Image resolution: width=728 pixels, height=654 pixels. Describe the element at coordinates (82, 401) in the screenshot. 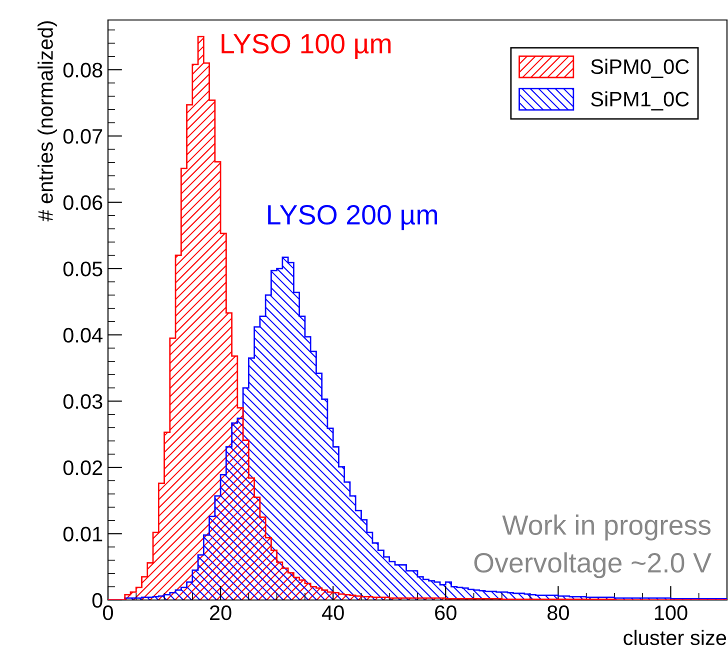

I see `y-tick-label: 0.03` at that location.